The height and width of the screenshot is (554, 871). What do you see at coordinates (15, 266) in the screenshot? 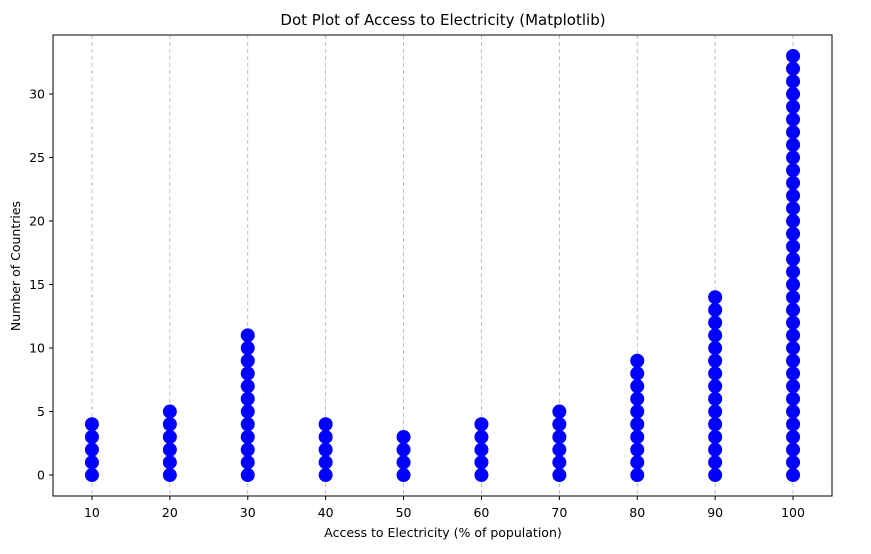
I see `y-axis-label: Number of Countries` at bounding box center [15, 266].